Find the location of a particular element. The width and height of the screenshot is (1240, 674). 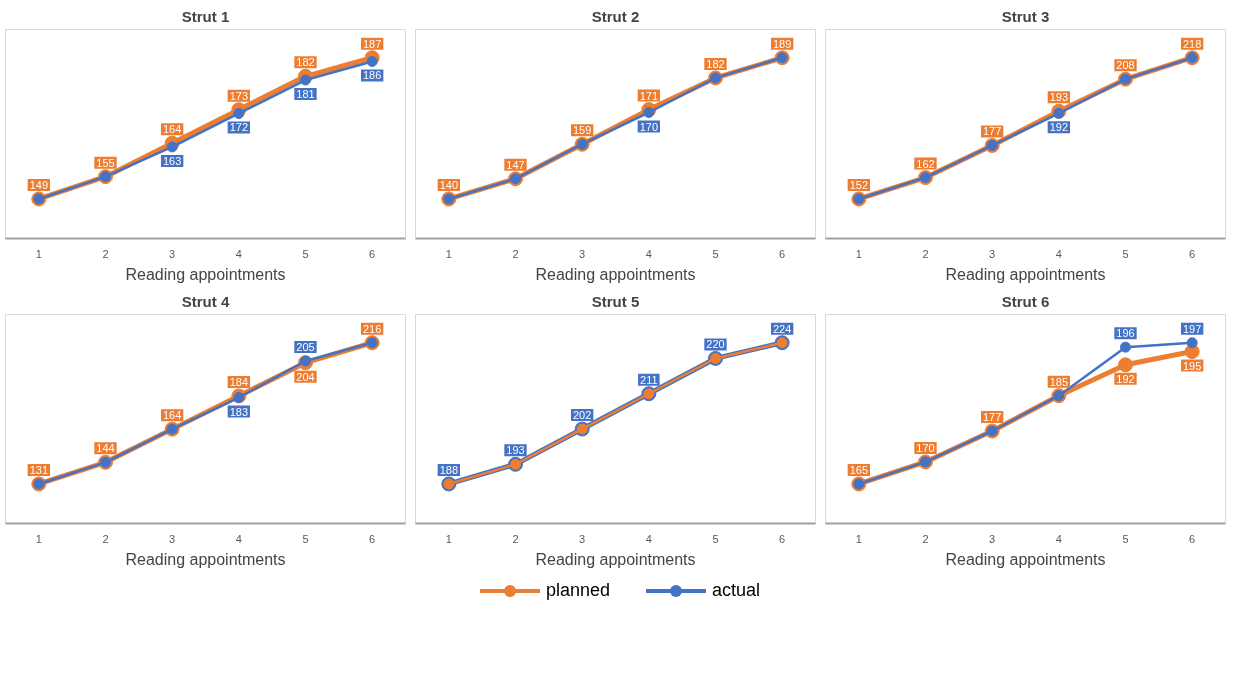

data-label: 187 is located at coordinates (372, 43).